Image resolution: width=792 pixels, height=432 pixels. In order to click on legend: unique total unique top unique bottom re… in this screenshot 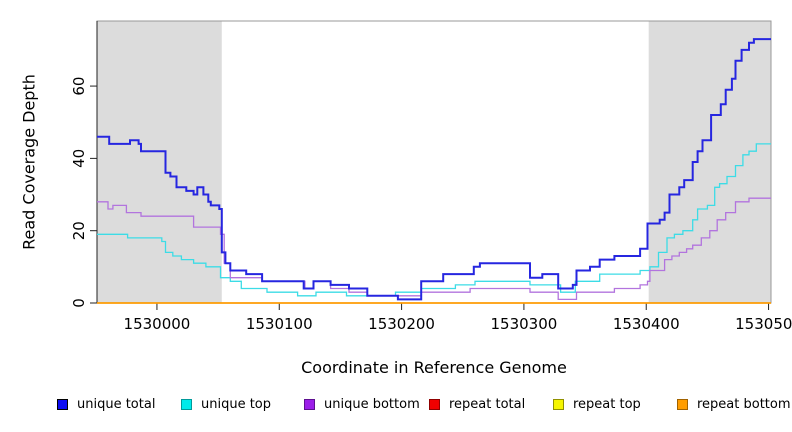, I will do `click(396, 408)`.